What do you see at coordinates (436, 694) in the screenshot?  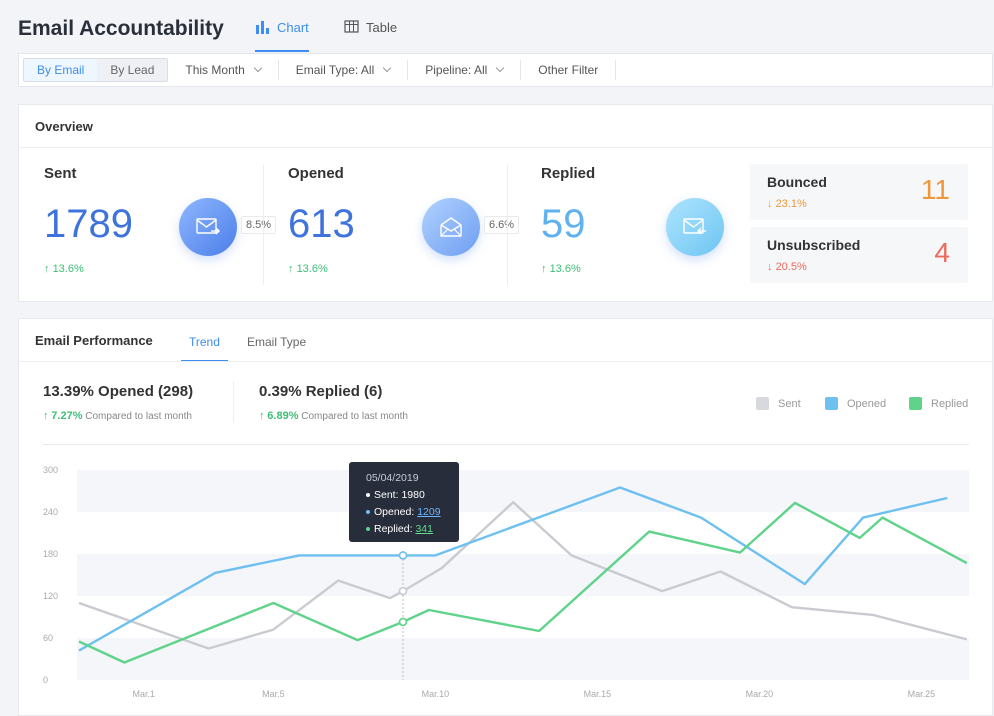 I see `x-tick-label: Mar.10` at bounding box center [436, 694].